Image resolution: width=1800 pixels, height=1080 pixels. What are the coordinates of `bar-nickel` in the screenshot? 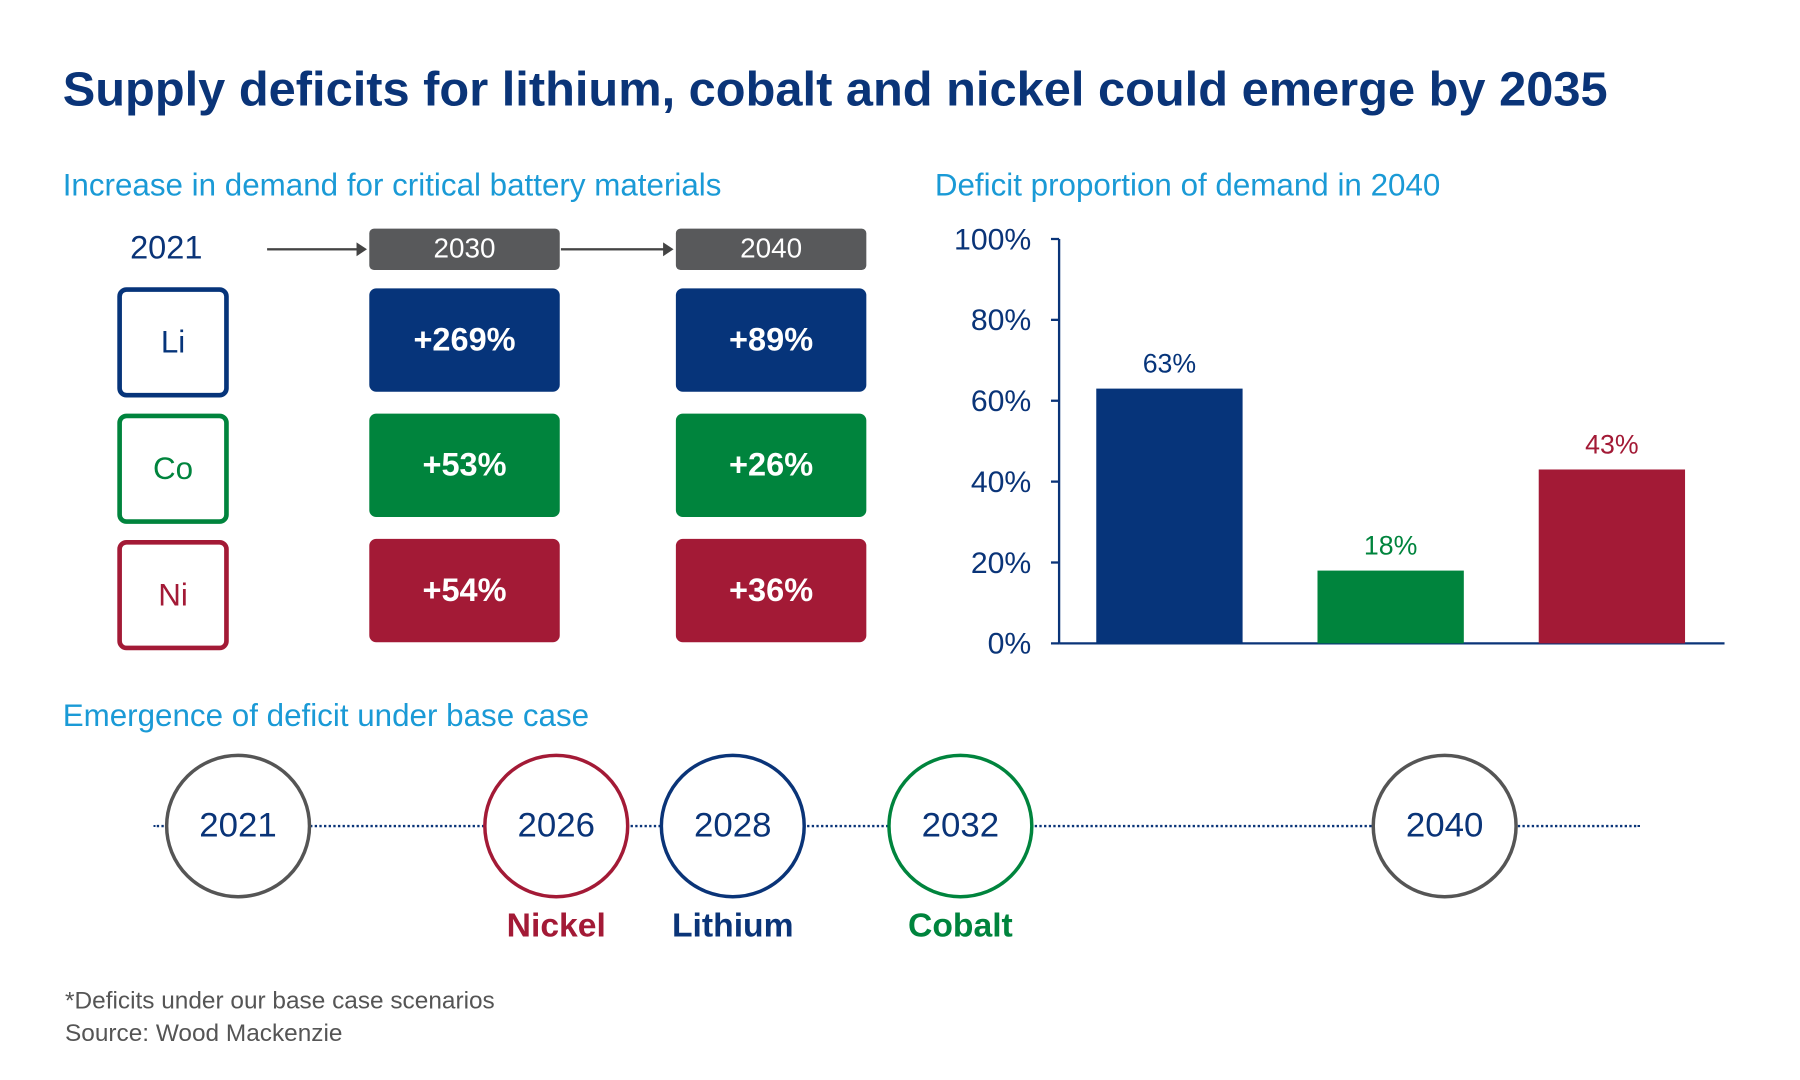 It's located at (1612, 556).